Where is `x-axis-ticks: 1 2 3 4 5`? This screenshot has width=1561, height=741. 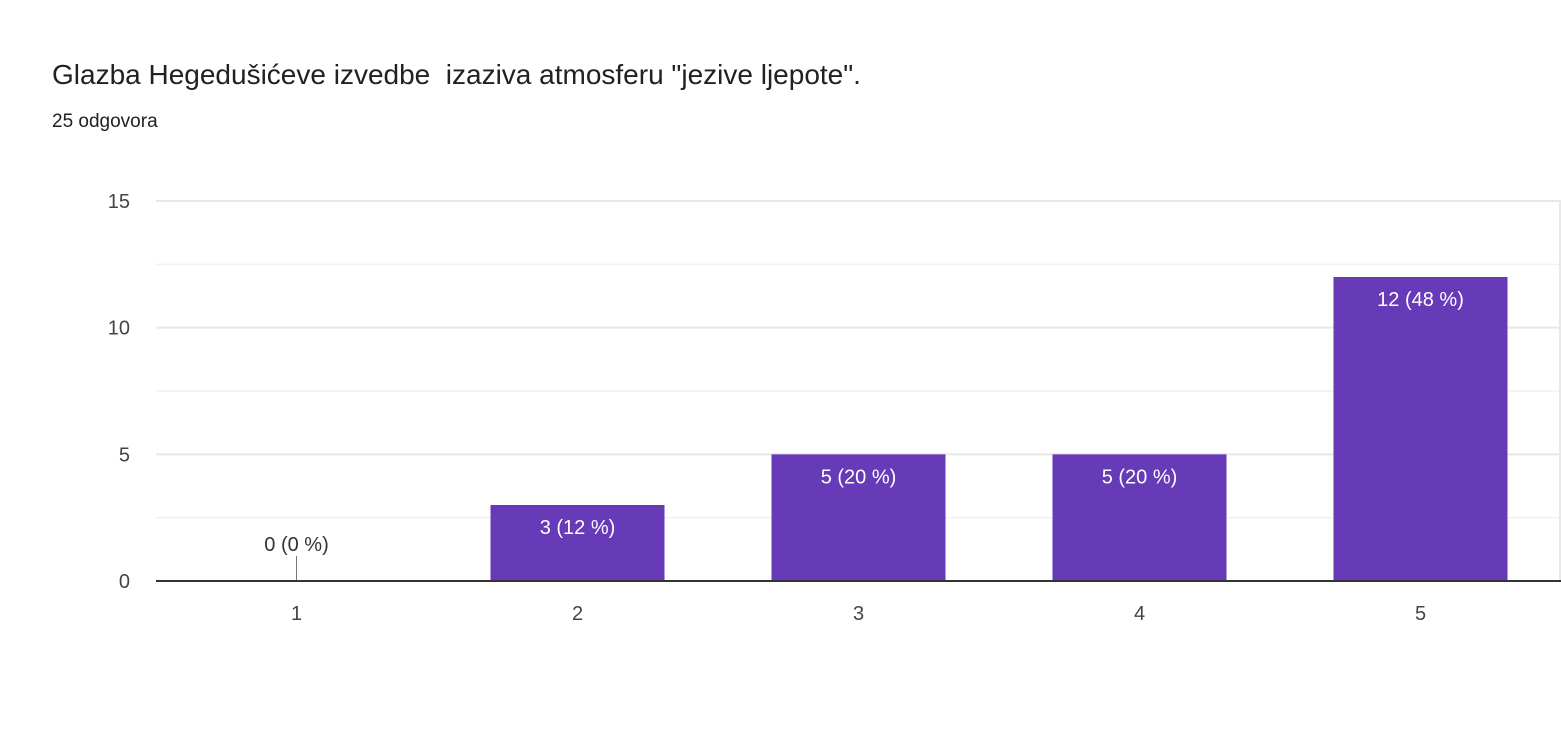 x-axis-ticks: 1 2 3 4 5 is located at coordinates (858, 614).